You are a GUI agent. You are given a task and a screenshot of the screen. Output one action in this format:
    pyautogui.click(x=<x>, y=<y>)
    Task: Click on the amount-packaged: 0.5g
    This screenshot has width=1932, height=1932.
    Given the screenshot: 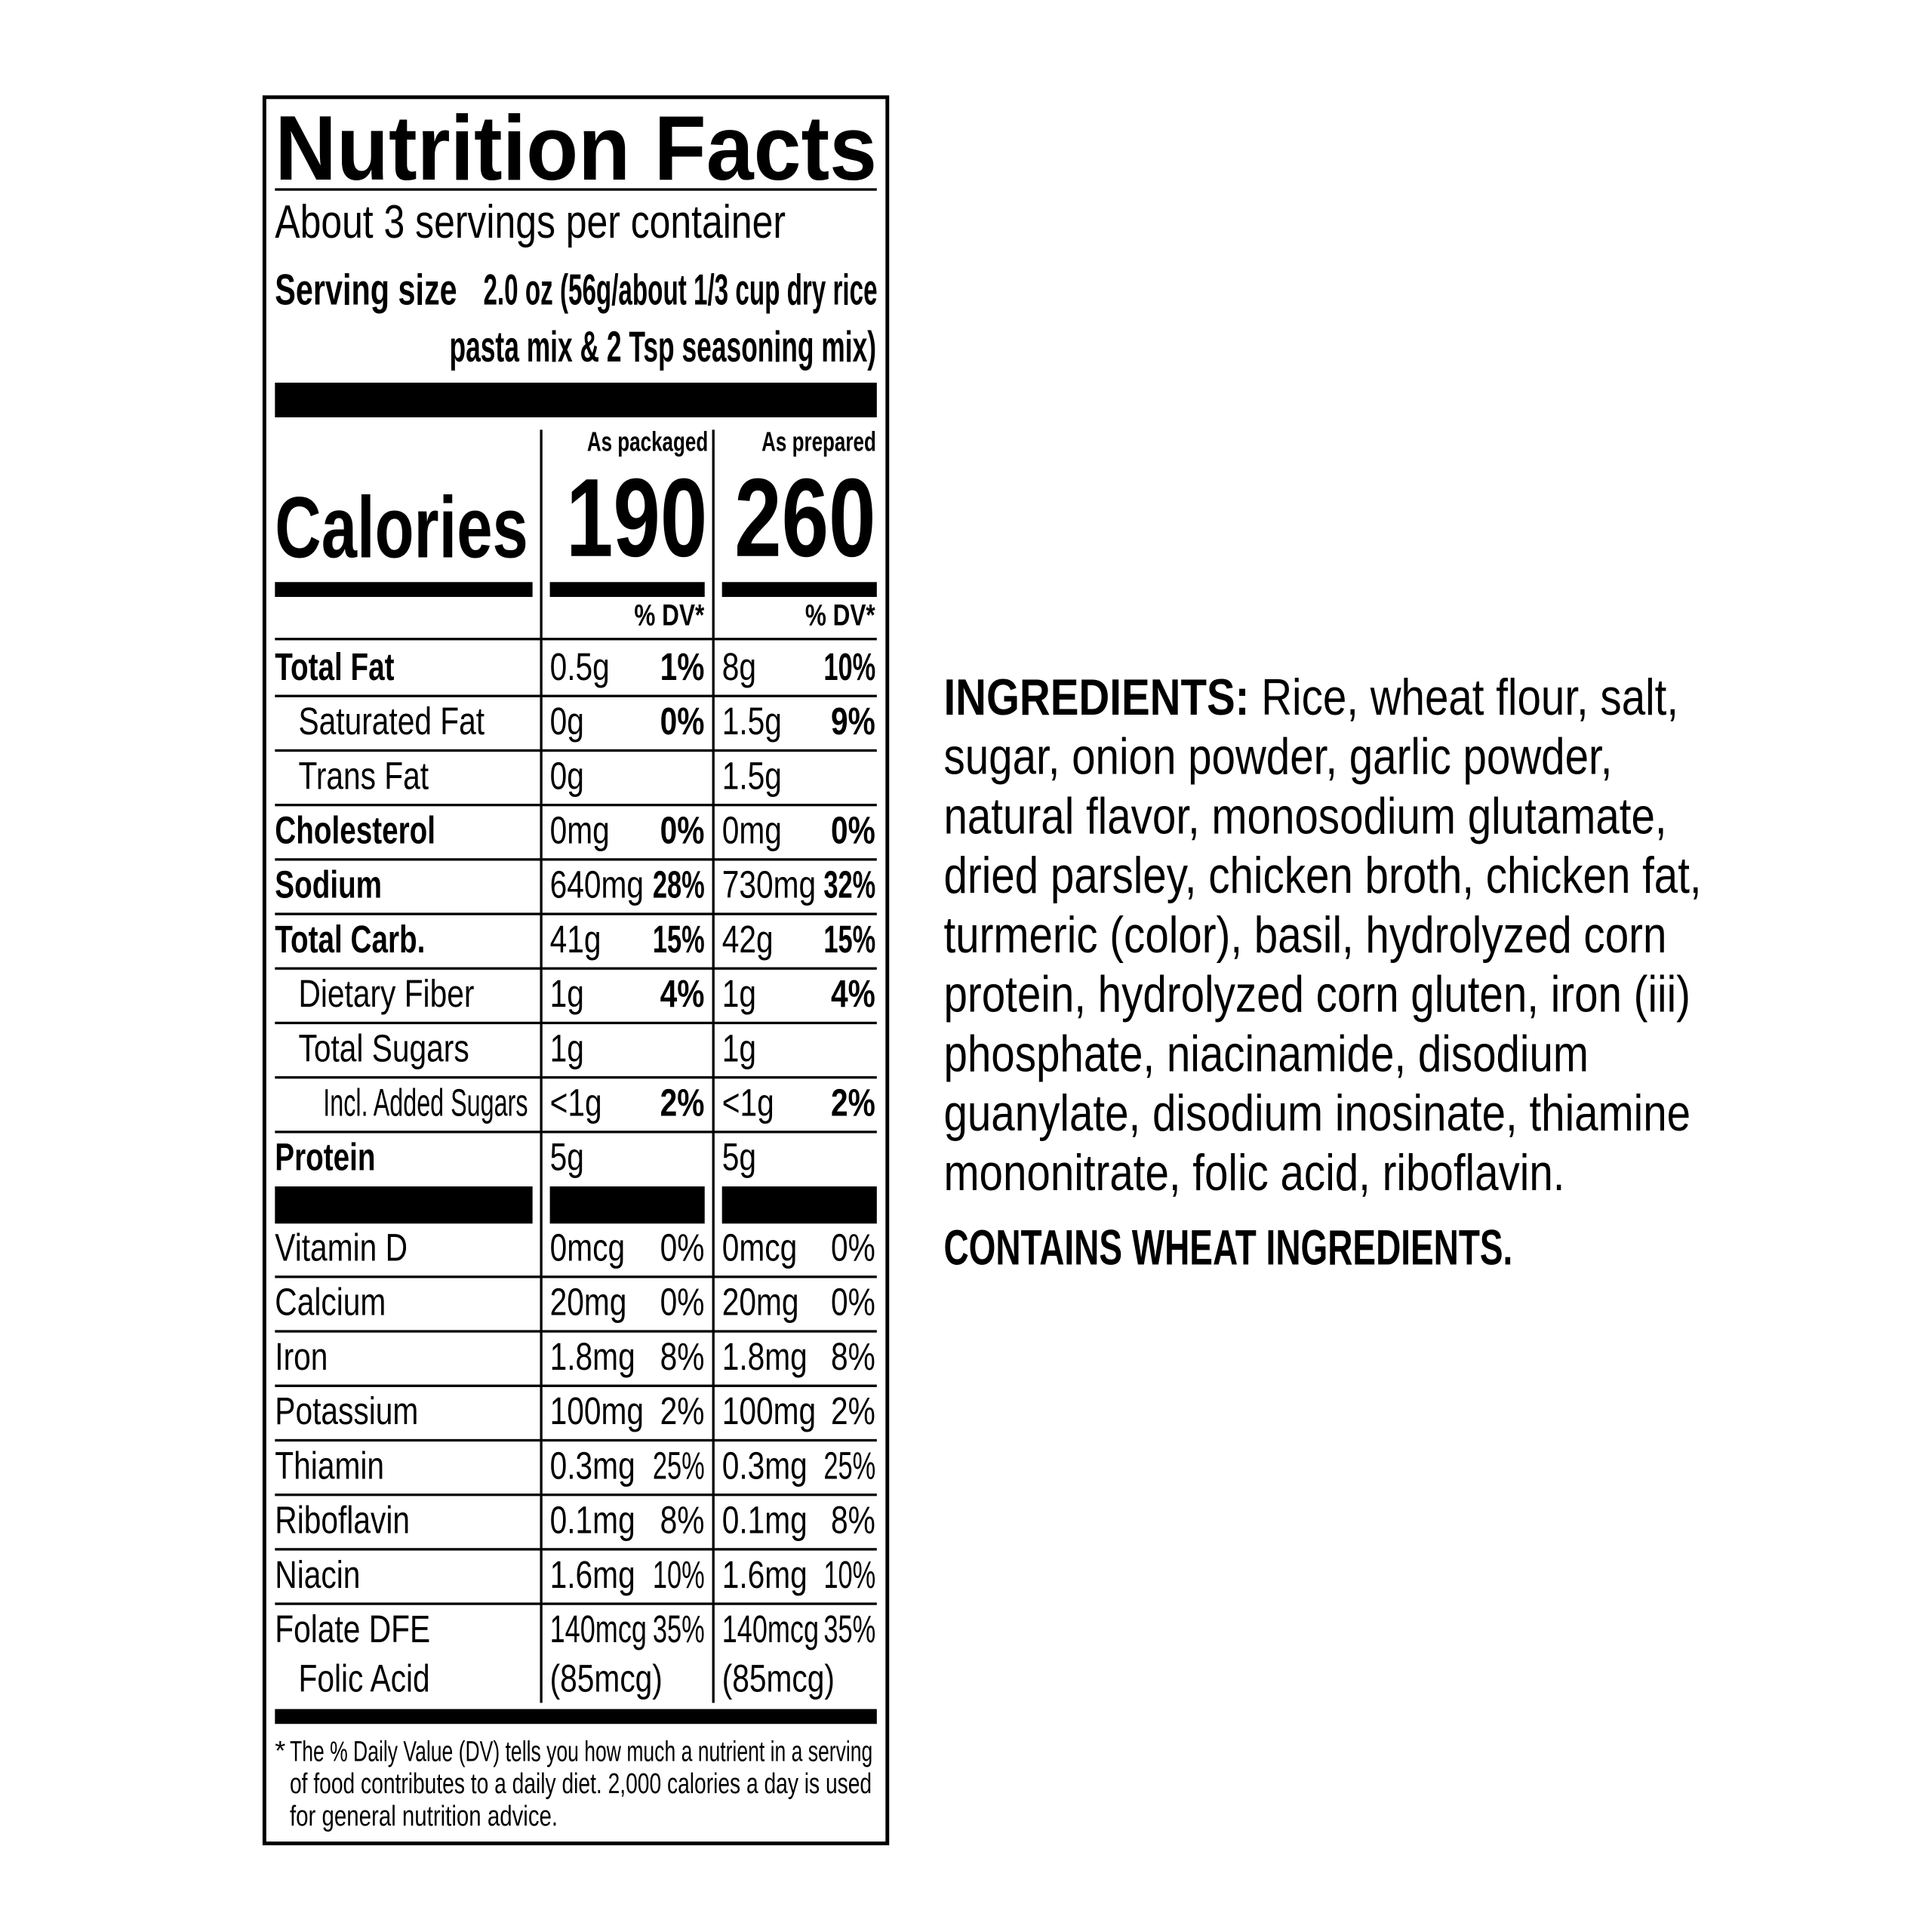 What is the action you would take?
    pyautogui.click(x=579, y=667)
    